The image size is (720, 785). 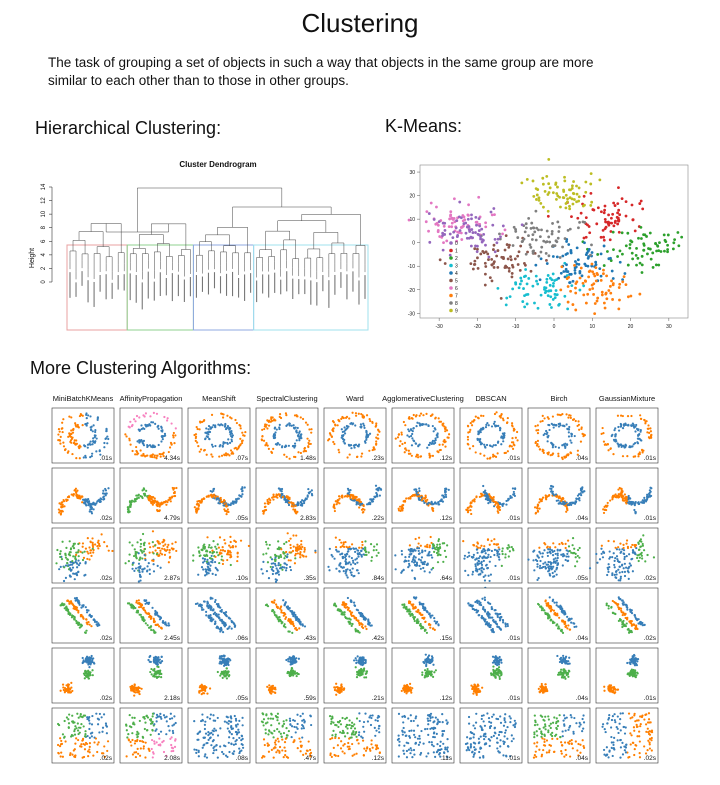 I want to click on tick-label: 30, so click(x=669, y=327).